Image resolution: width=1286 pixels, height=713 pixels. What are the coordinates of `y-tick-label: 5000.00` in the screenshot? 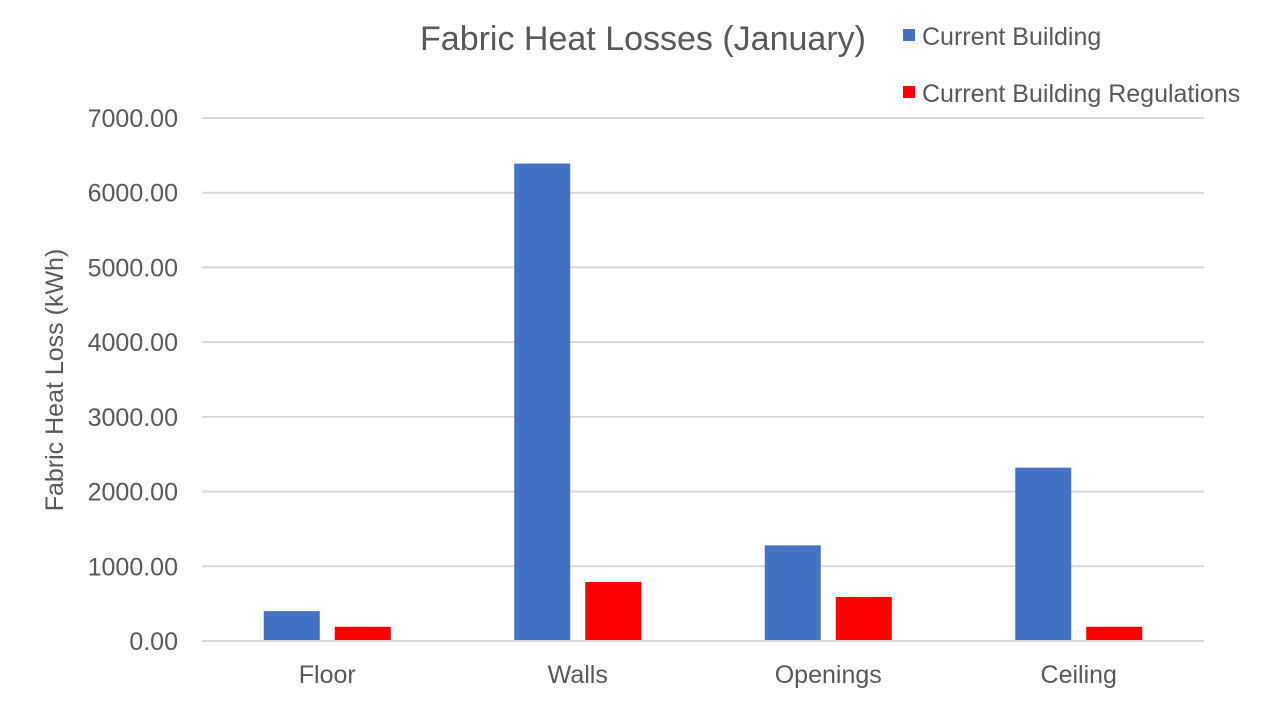 It's located at (133, 268).